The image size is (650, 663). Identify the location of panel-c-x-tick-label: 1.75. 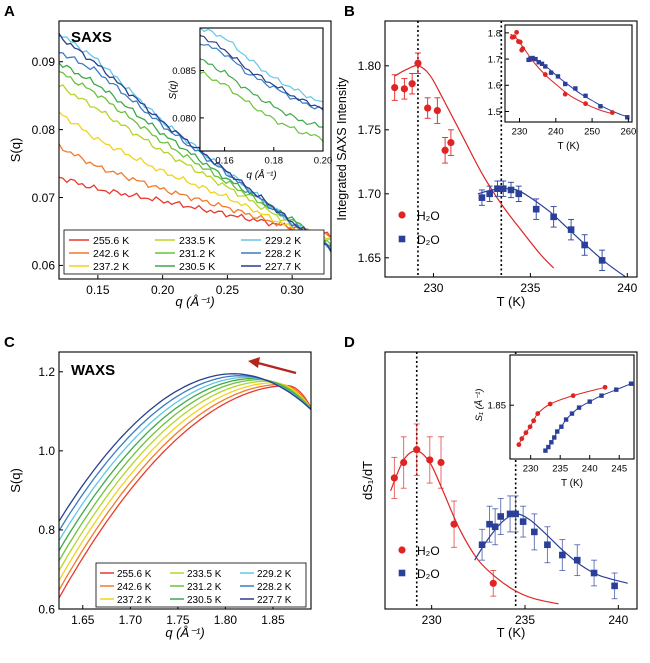
(178, 620).